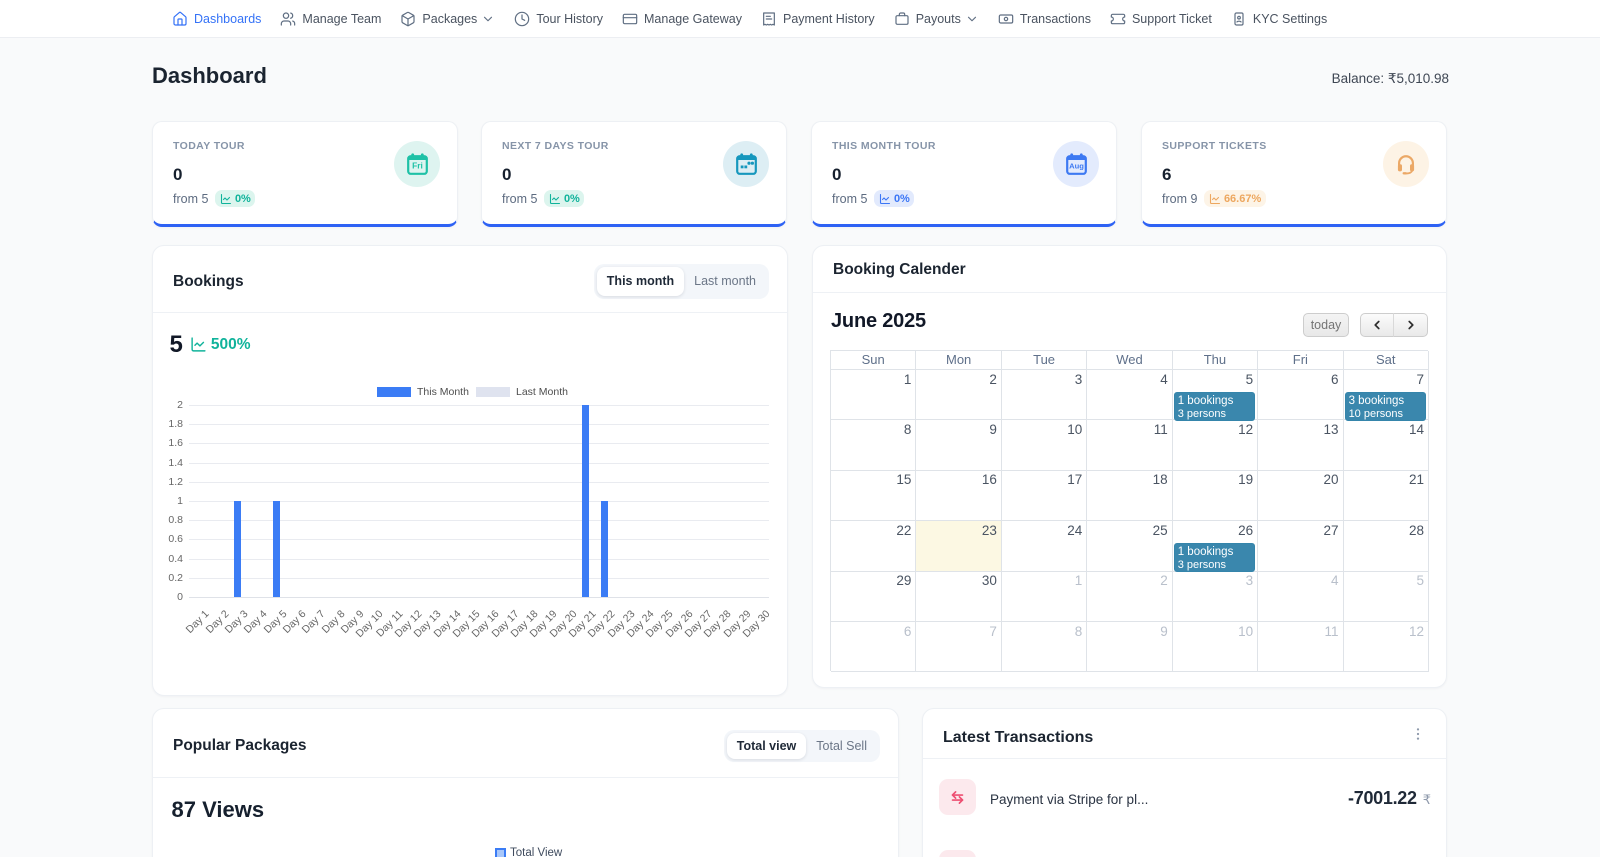 The image size is (1600, 857). I want to click on svg-text: Aug, so click(1076, 166).